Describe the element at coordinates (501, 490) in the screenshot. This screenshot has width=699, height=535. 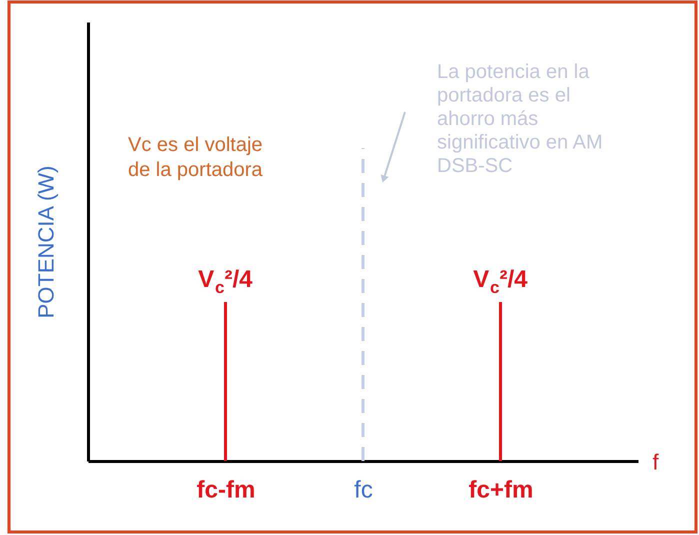
I see `x-tick-label: fc+fm` at that location.